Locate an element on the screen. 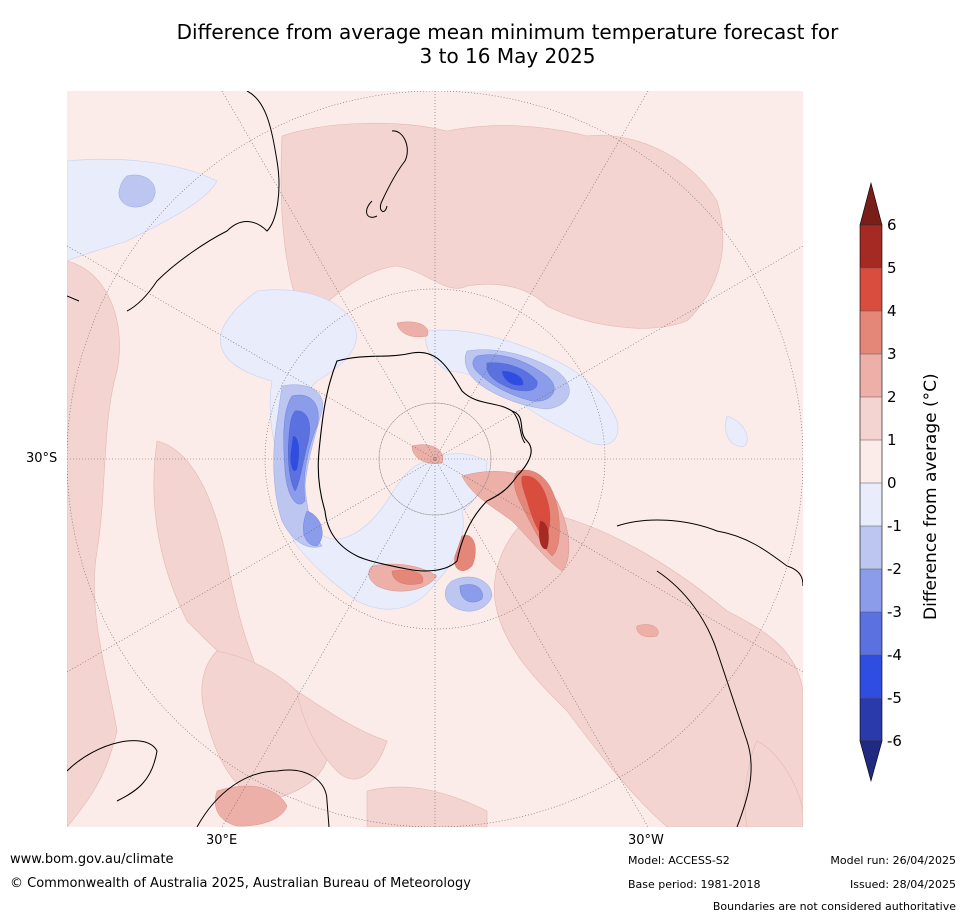 This screenshot has height=919, width=965. colorbar-tick-label: -3 is located at coordinates (894, 612).